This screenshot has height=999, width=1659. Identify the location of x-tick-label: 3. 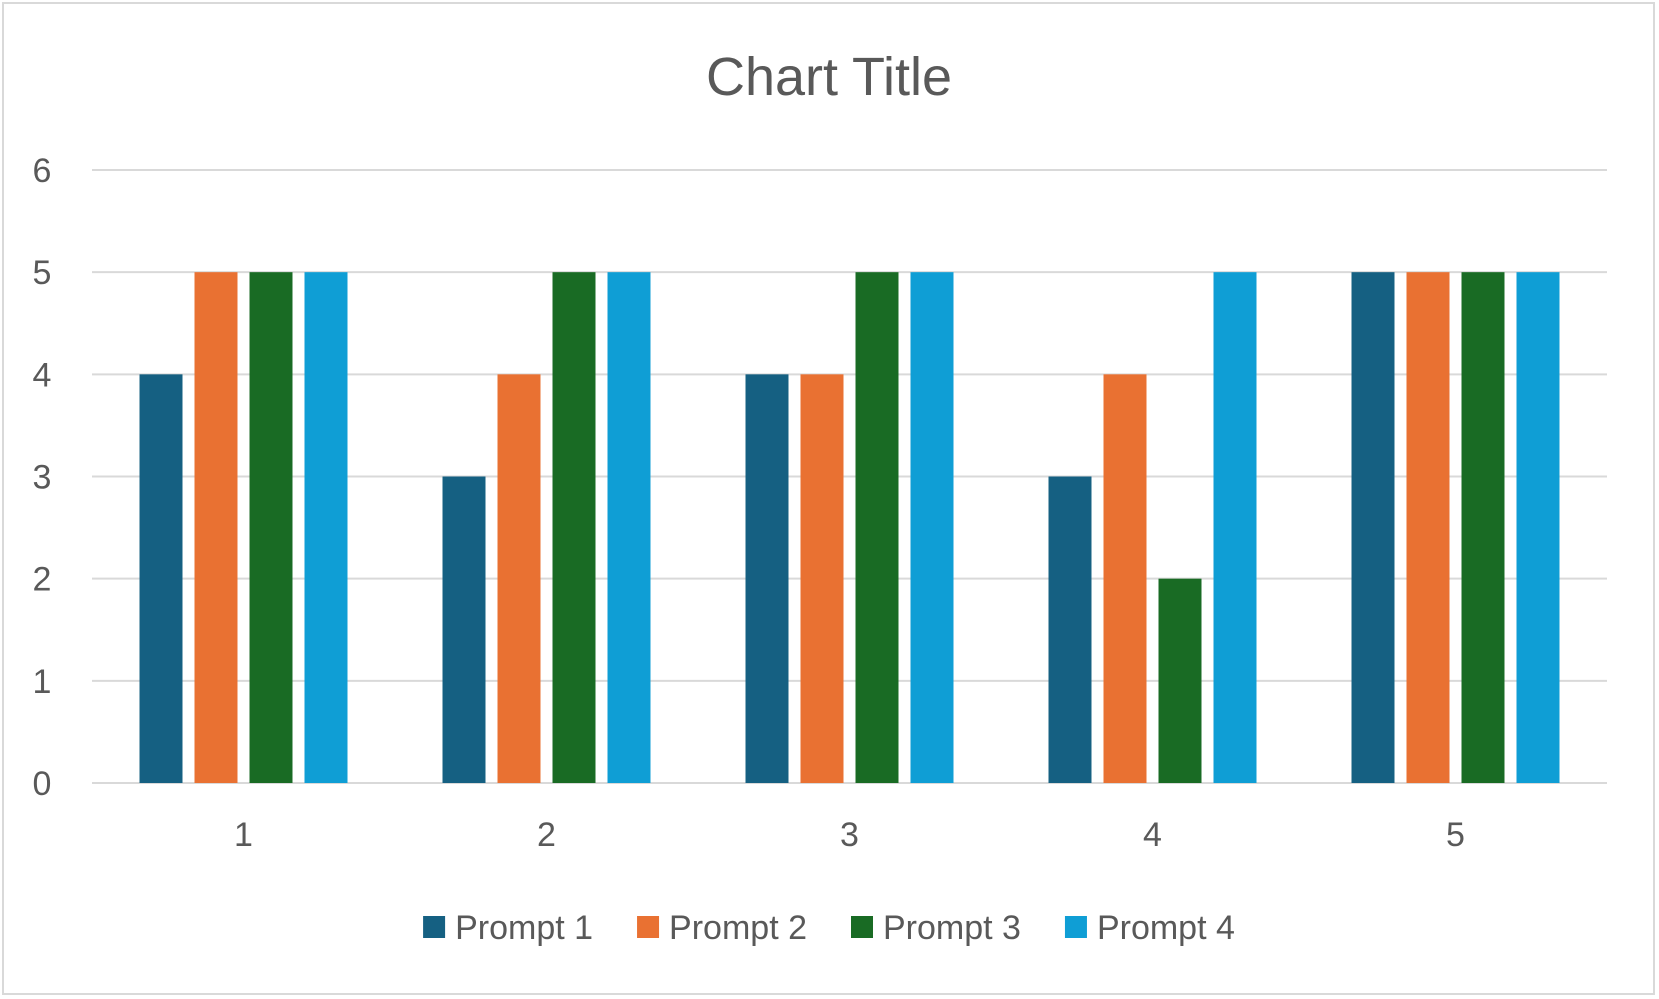
(849, 835).